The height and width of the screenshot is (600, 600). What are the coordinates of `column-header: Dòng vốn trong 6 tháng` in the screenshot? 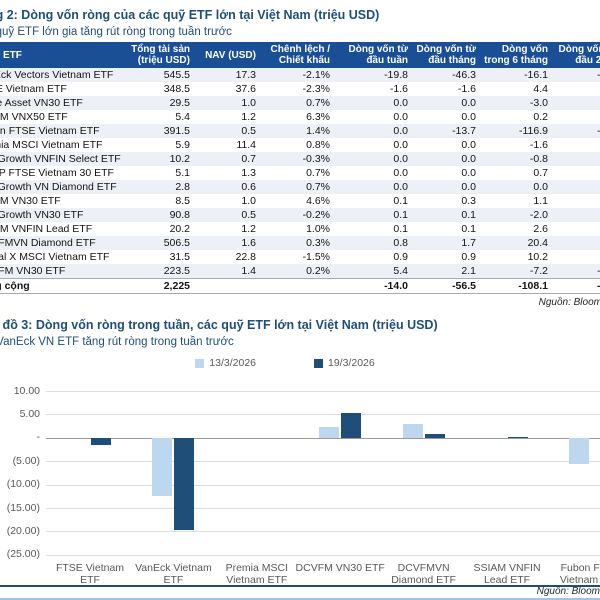 It's located at (516, 55).